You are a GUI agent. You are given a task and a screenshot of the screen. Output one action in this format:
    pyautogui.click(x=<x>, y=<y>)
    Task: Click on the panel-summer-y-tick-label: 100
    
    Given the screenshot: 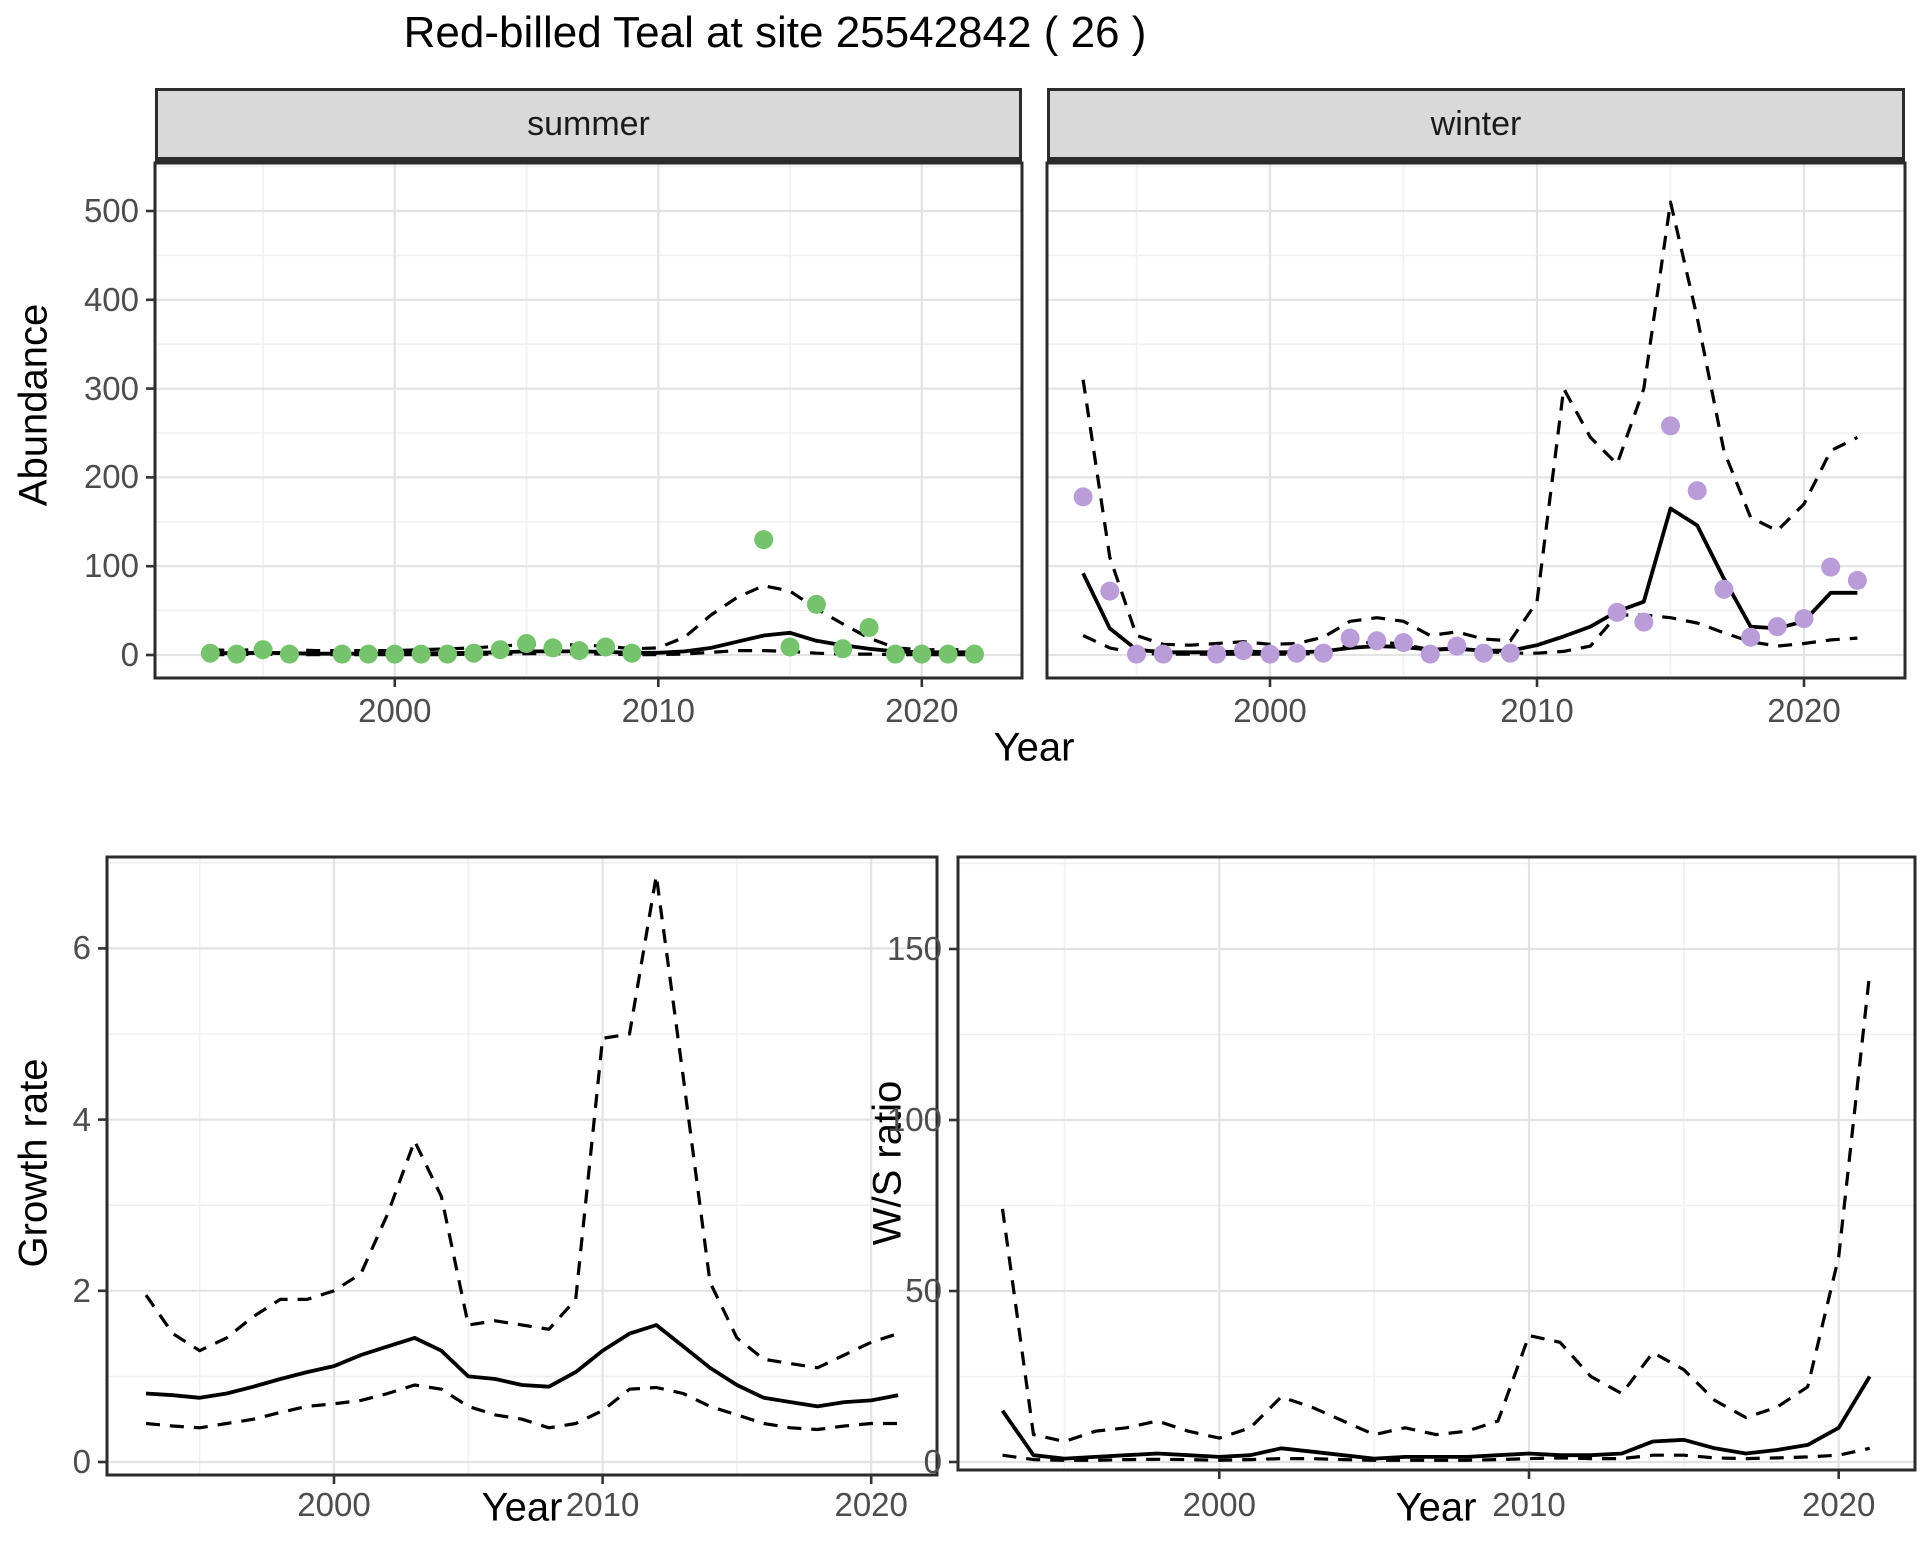 What is the action you would take?
    pyautogui.click(x=111, y=566)
    